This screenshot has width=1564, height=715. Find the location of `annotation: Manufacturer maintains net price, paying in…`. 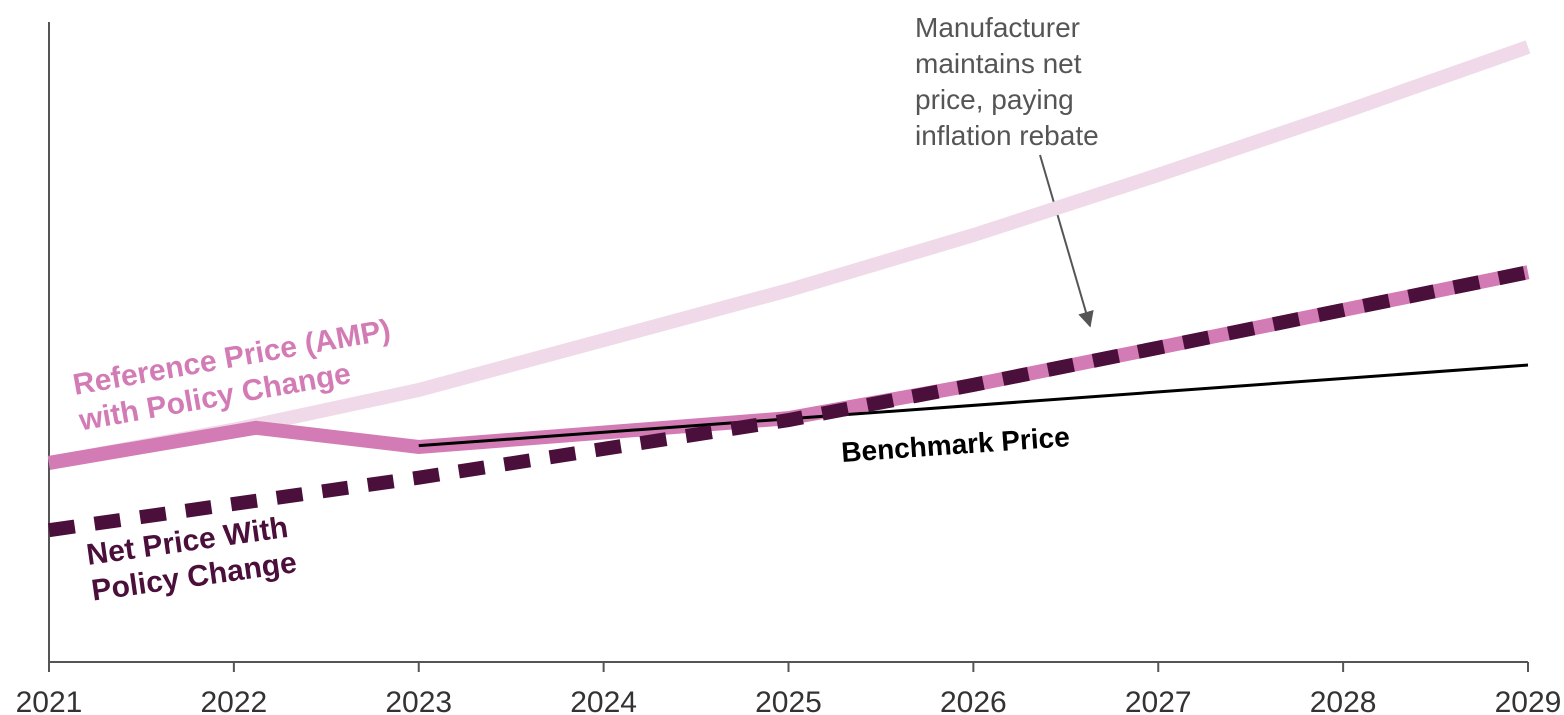

annotation: Manufacturer maintains net price, paying in… is located at coordinates (1007, 81).